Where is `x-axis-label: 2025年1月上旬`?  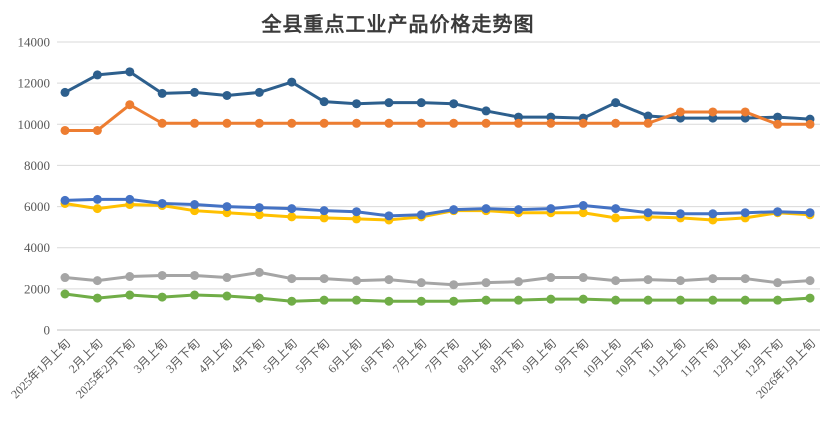
x-axis-label: 2025年1月上旬 is located at coordinates (40, 368).